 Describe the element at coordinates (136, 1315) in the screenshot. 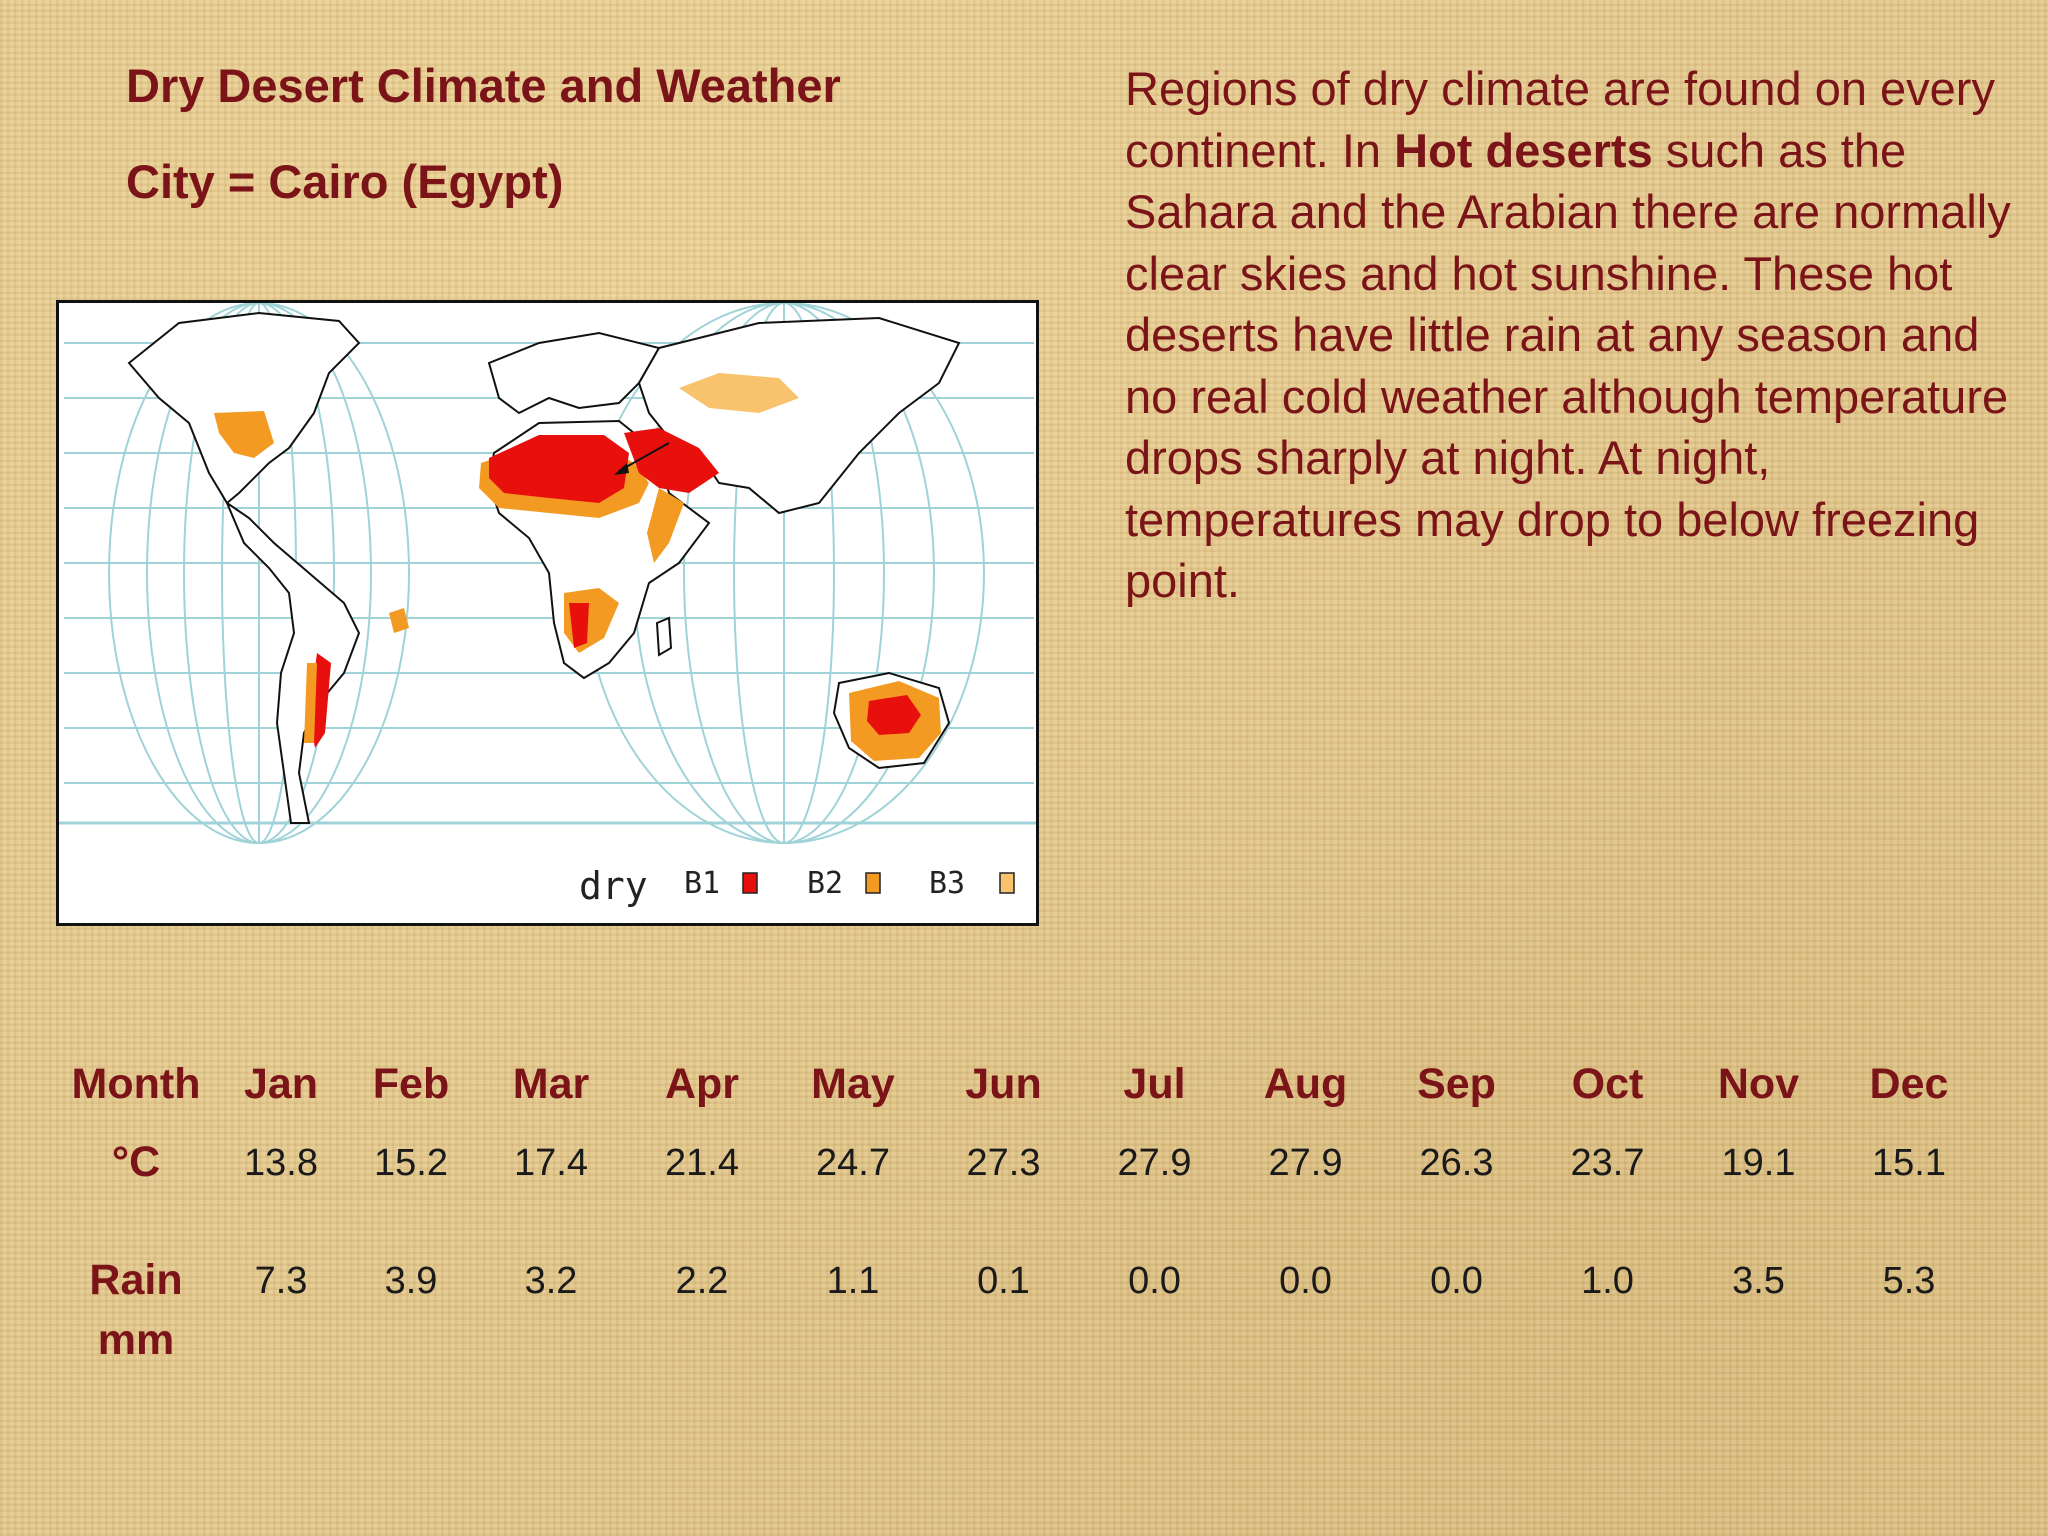

I see `rain-label: Rain mm` at that location.